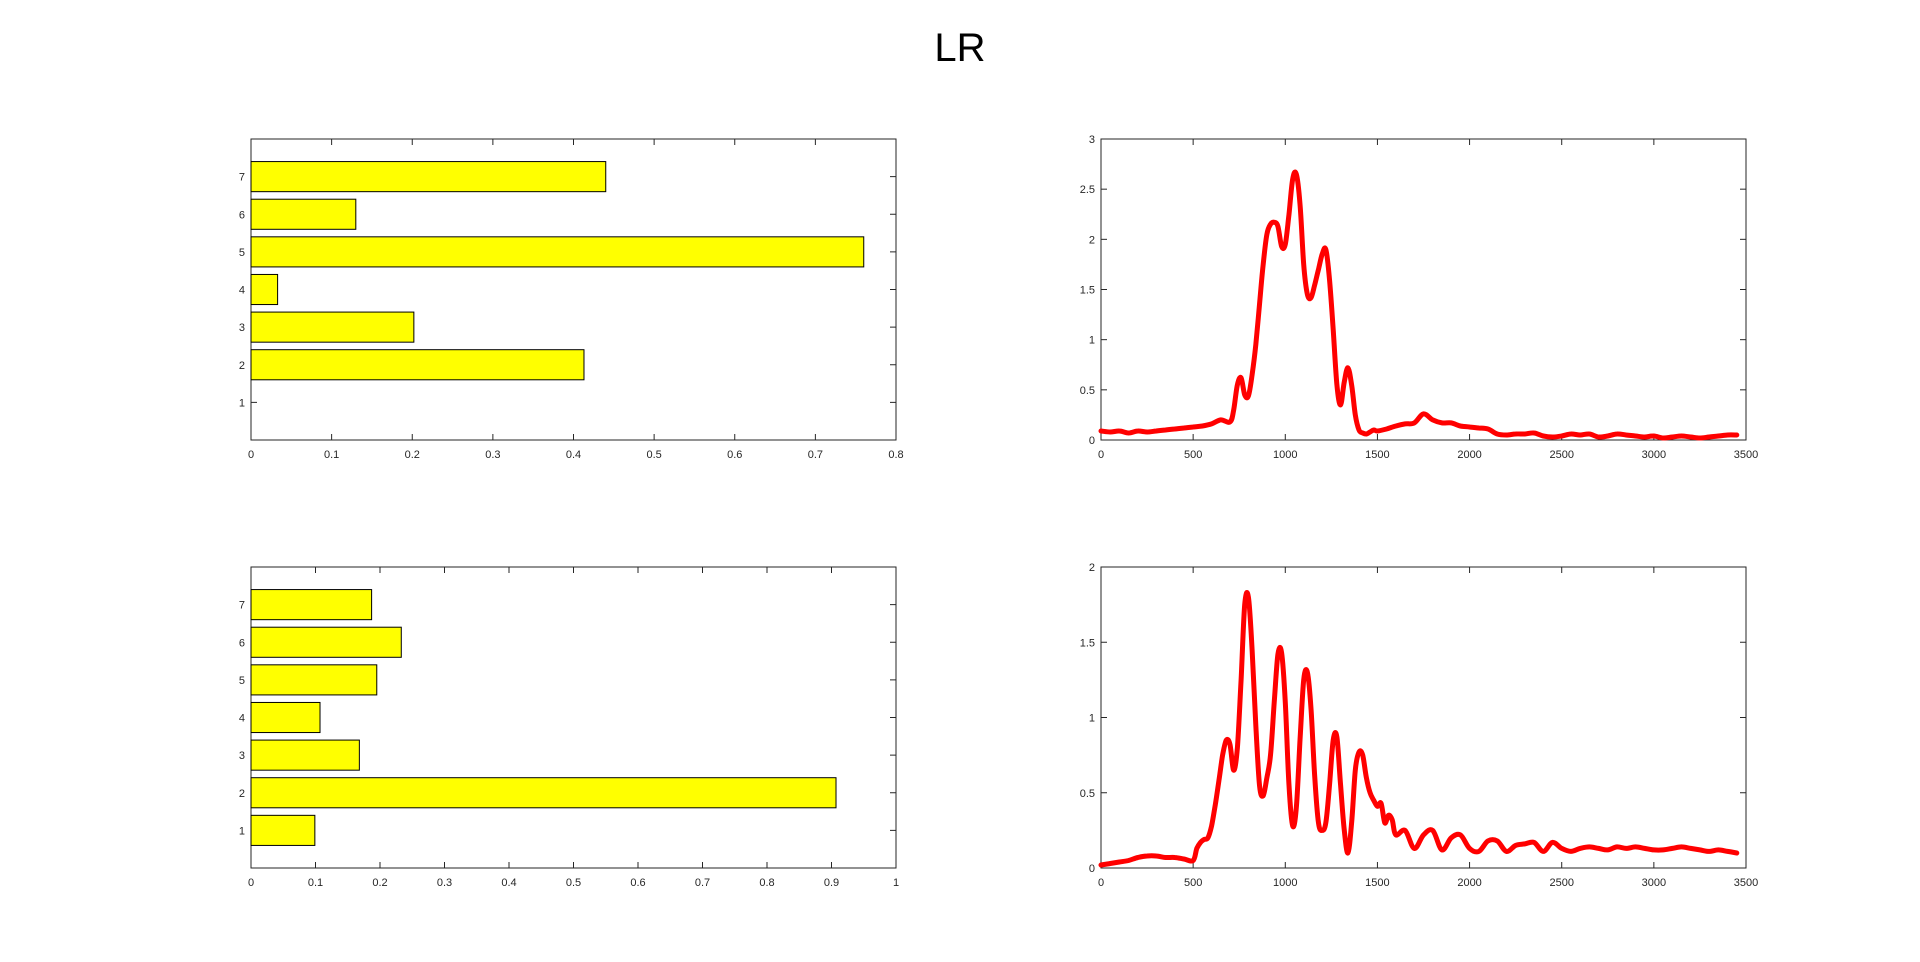 The image size is (1920, 962). What do you see at coordinates (1092, 441) in the screenshot?
I see `line-top-ytick-label: 0` at bounding box center [1092, 441].